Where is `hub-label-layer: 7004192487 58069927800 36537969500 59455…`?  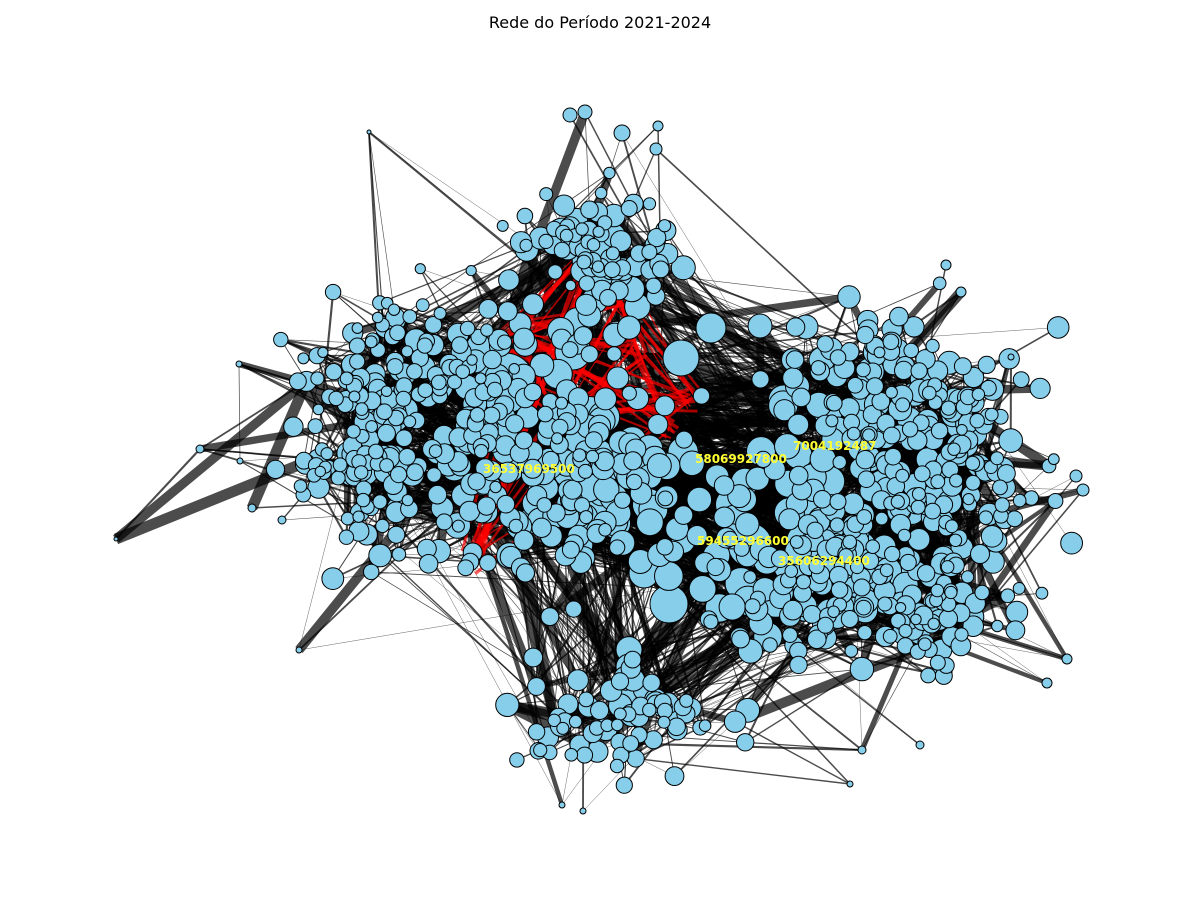 hub-label-layer: 7004192487 58069927800 36537969500 59455… is located at coordinates (680, 503).